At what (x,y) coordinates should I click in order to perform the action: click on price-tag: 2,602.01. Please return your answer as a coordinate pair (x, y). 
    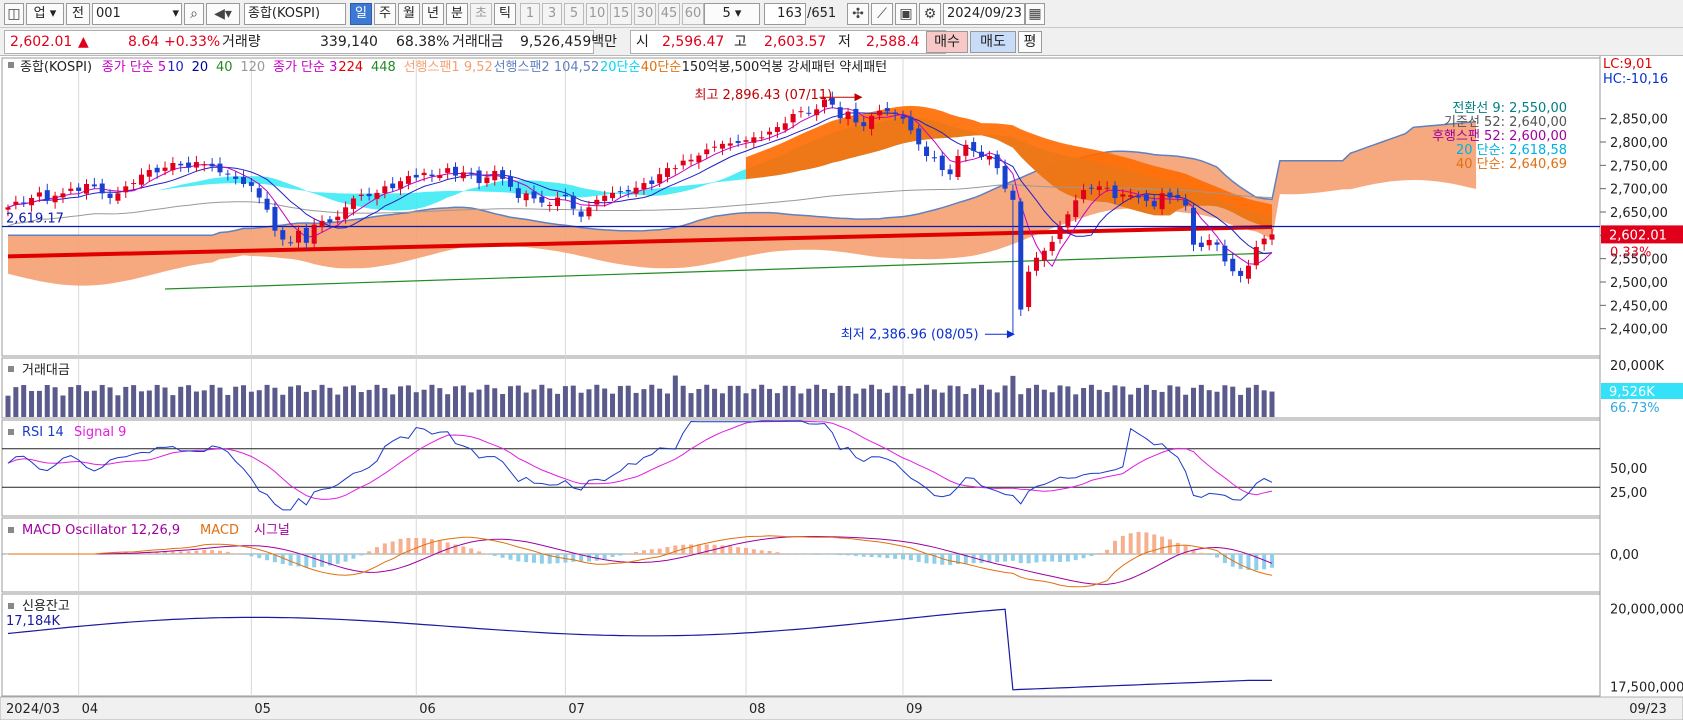
    Looking at the image, I should click on (1638, 235).